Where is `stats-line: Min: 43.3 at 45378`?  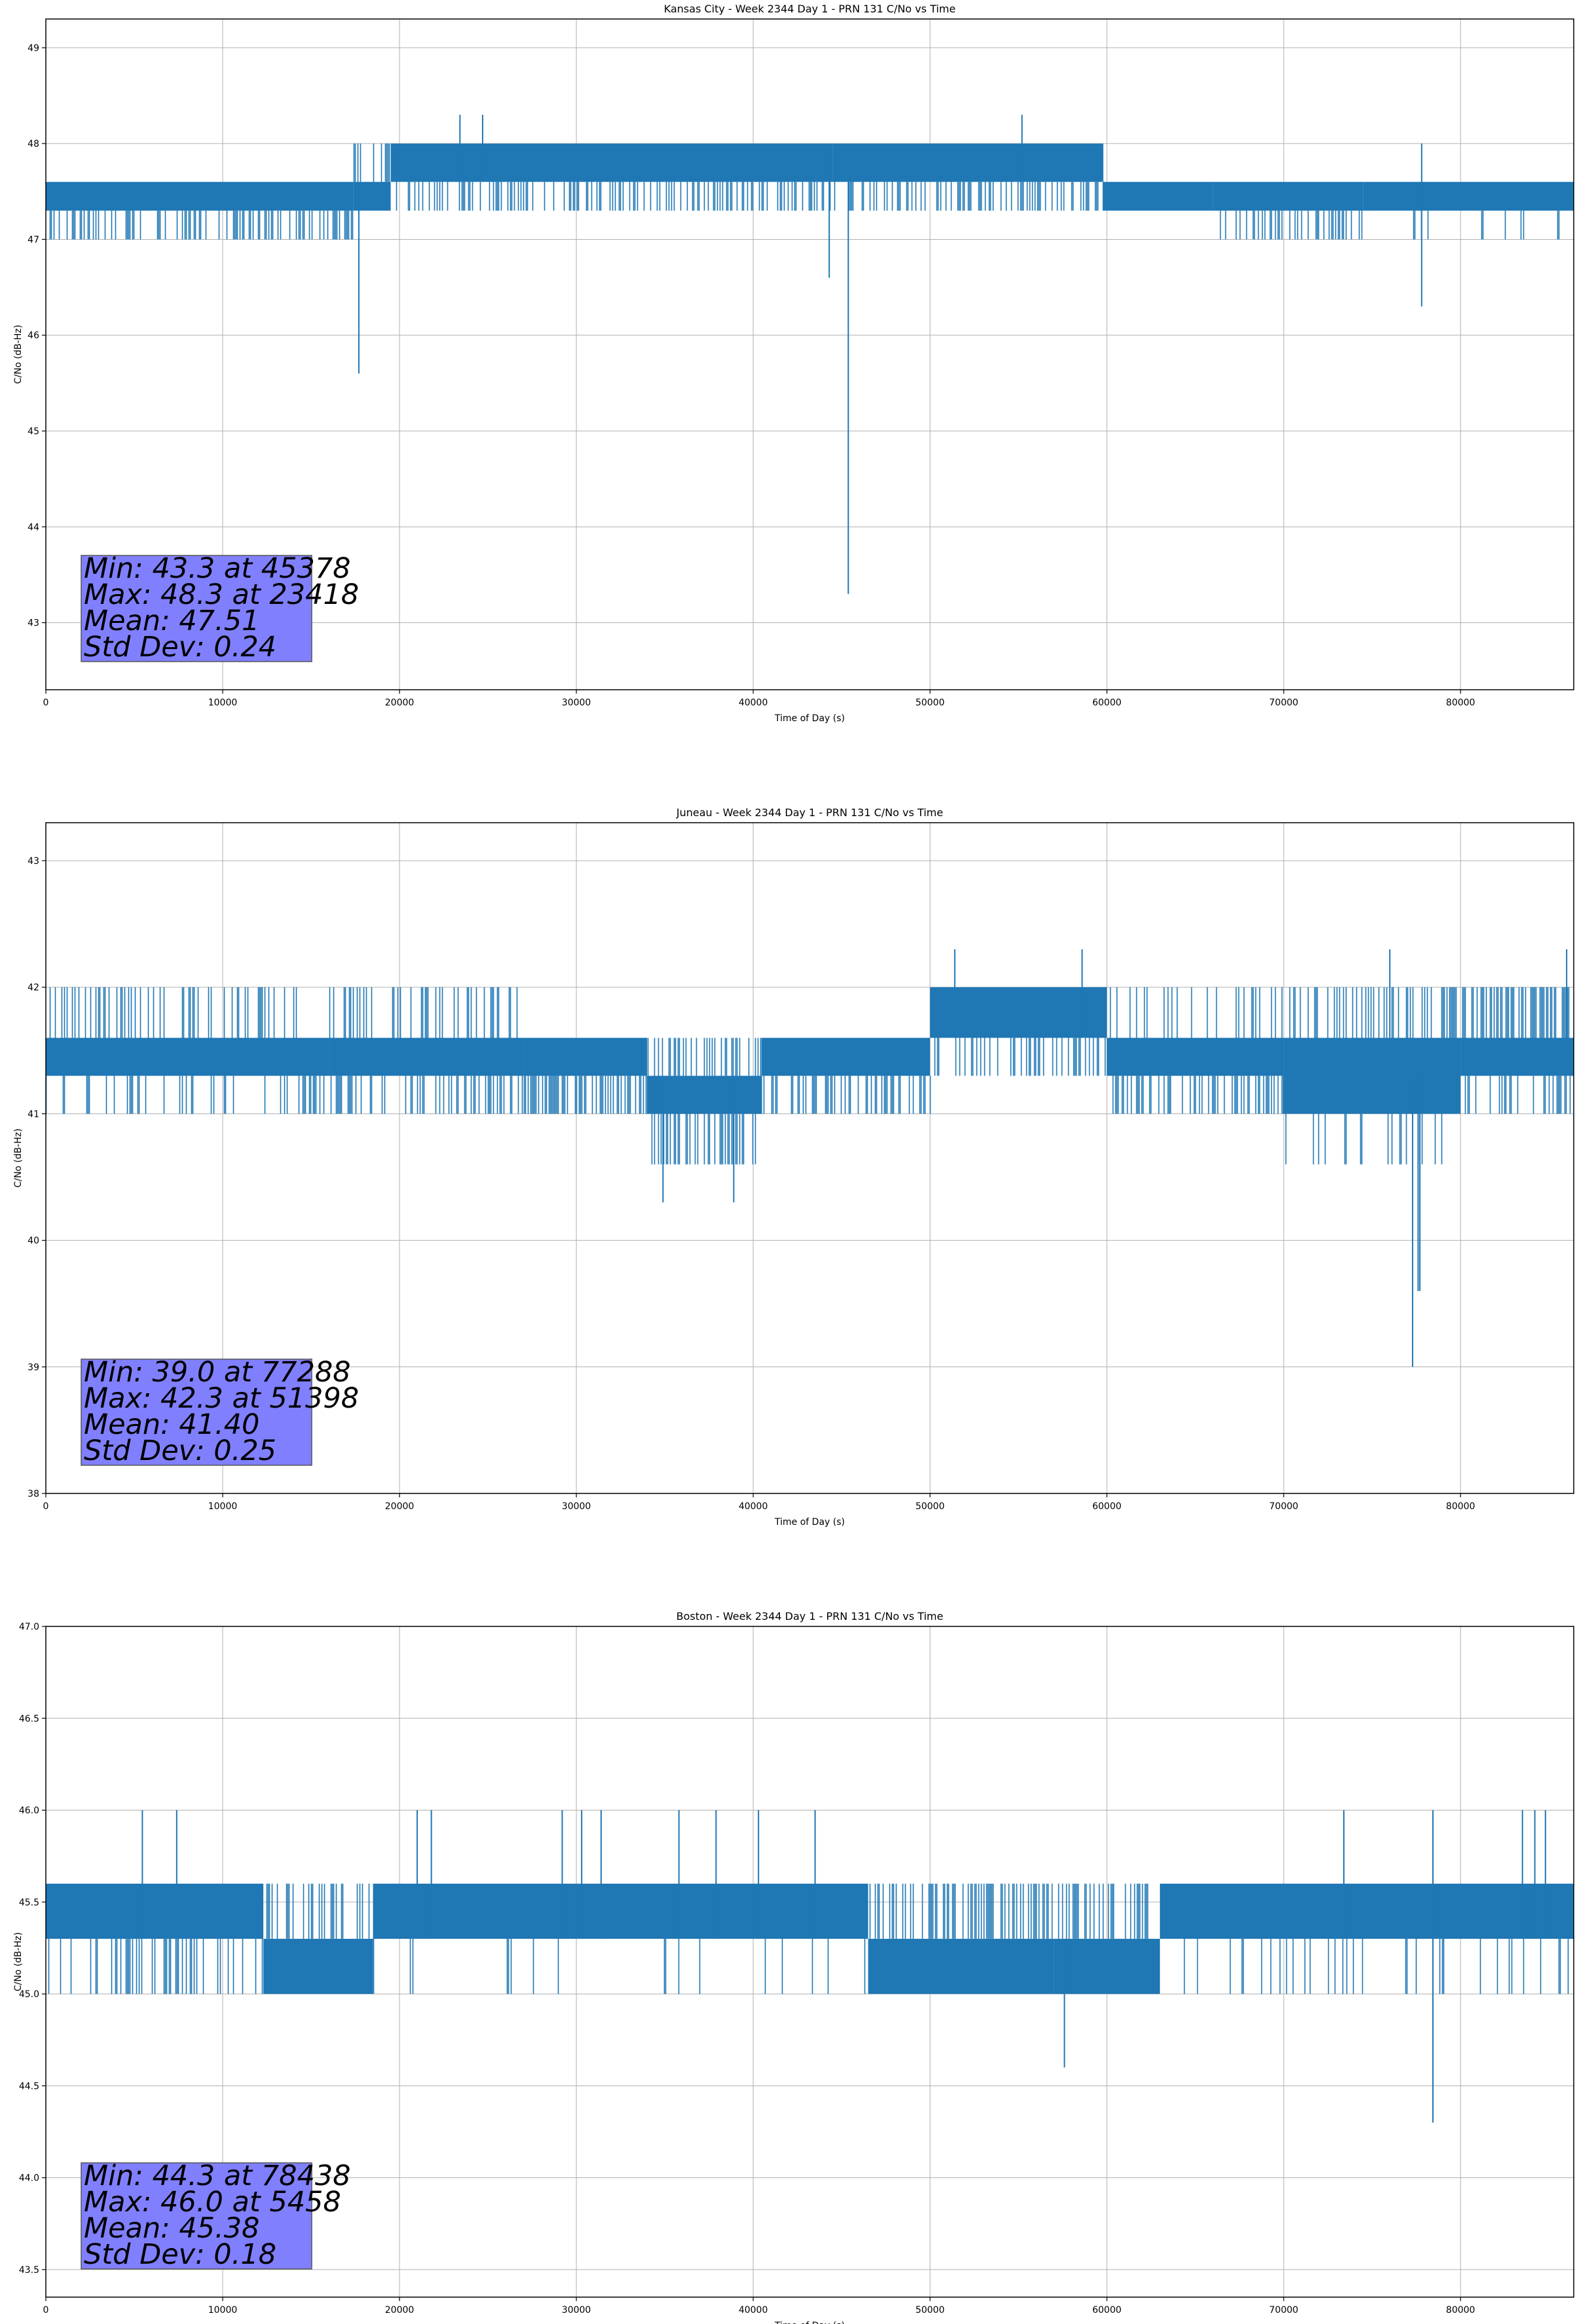 stats-line: Min: 43.3 at 45378 is located at coordinates (217, 568).